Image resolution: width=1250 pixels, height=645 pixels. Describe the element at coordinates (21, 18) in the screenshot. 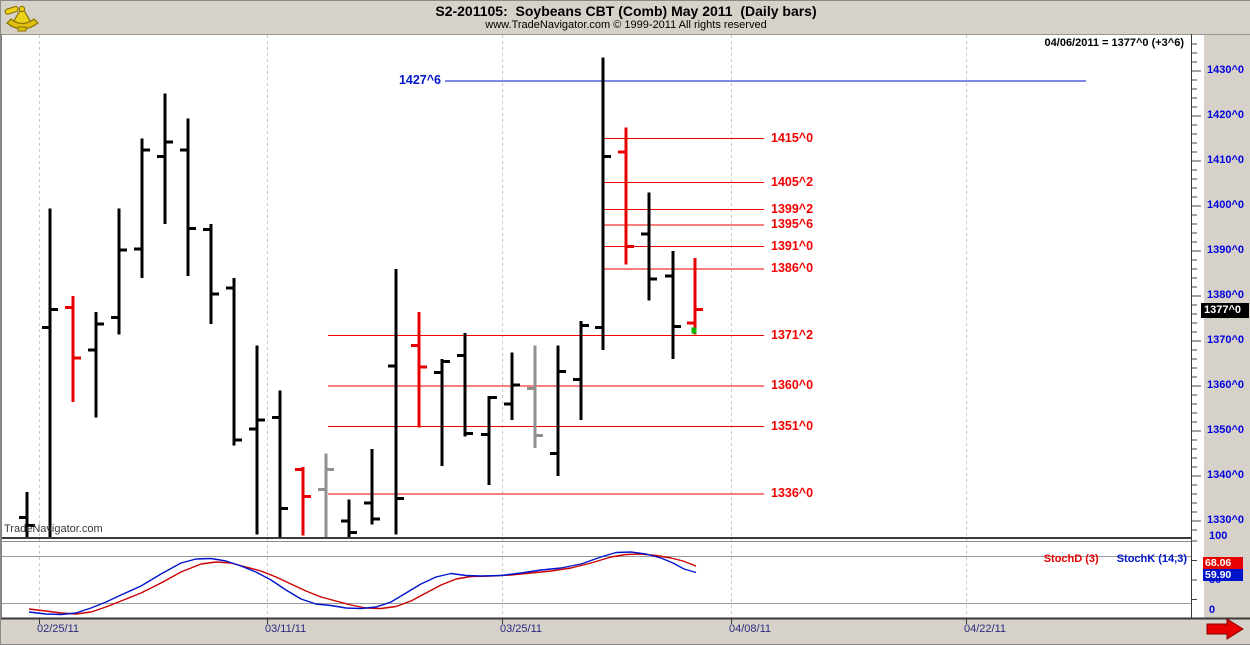

I see `sextant-logo-icon` at that location.